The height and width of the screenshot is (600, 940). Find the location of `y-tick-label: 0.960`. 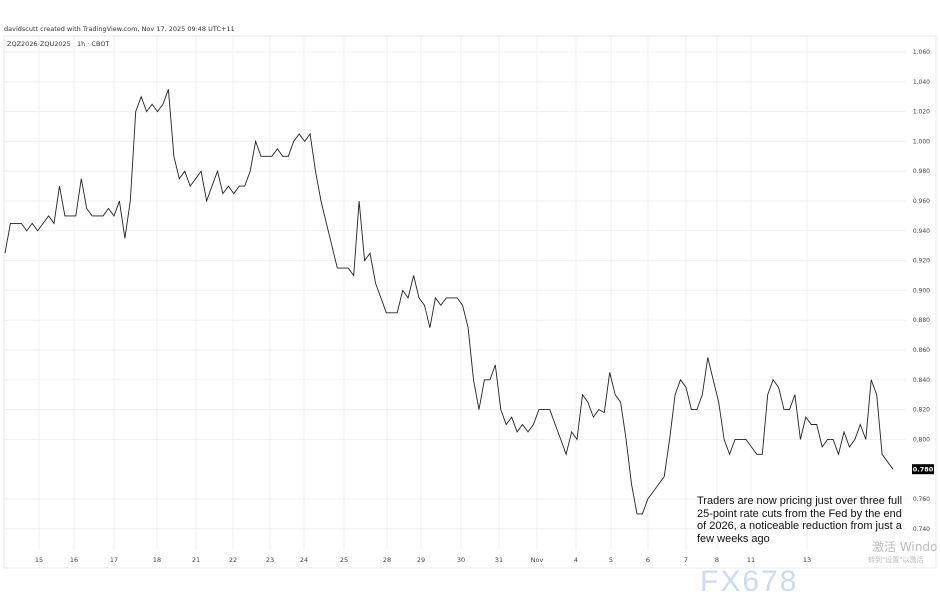

y-tick-label: 0.960 is located at coordinates (921, 201).